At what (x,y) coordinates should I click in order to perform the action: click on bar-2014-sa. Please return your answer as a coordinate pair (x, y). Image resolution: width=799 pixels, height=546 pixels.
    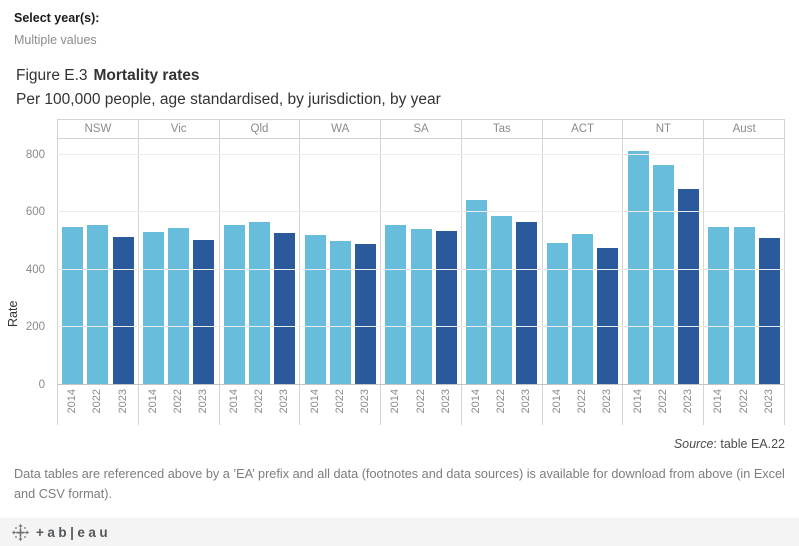
    Looking at the image, I should click on (396, 305).